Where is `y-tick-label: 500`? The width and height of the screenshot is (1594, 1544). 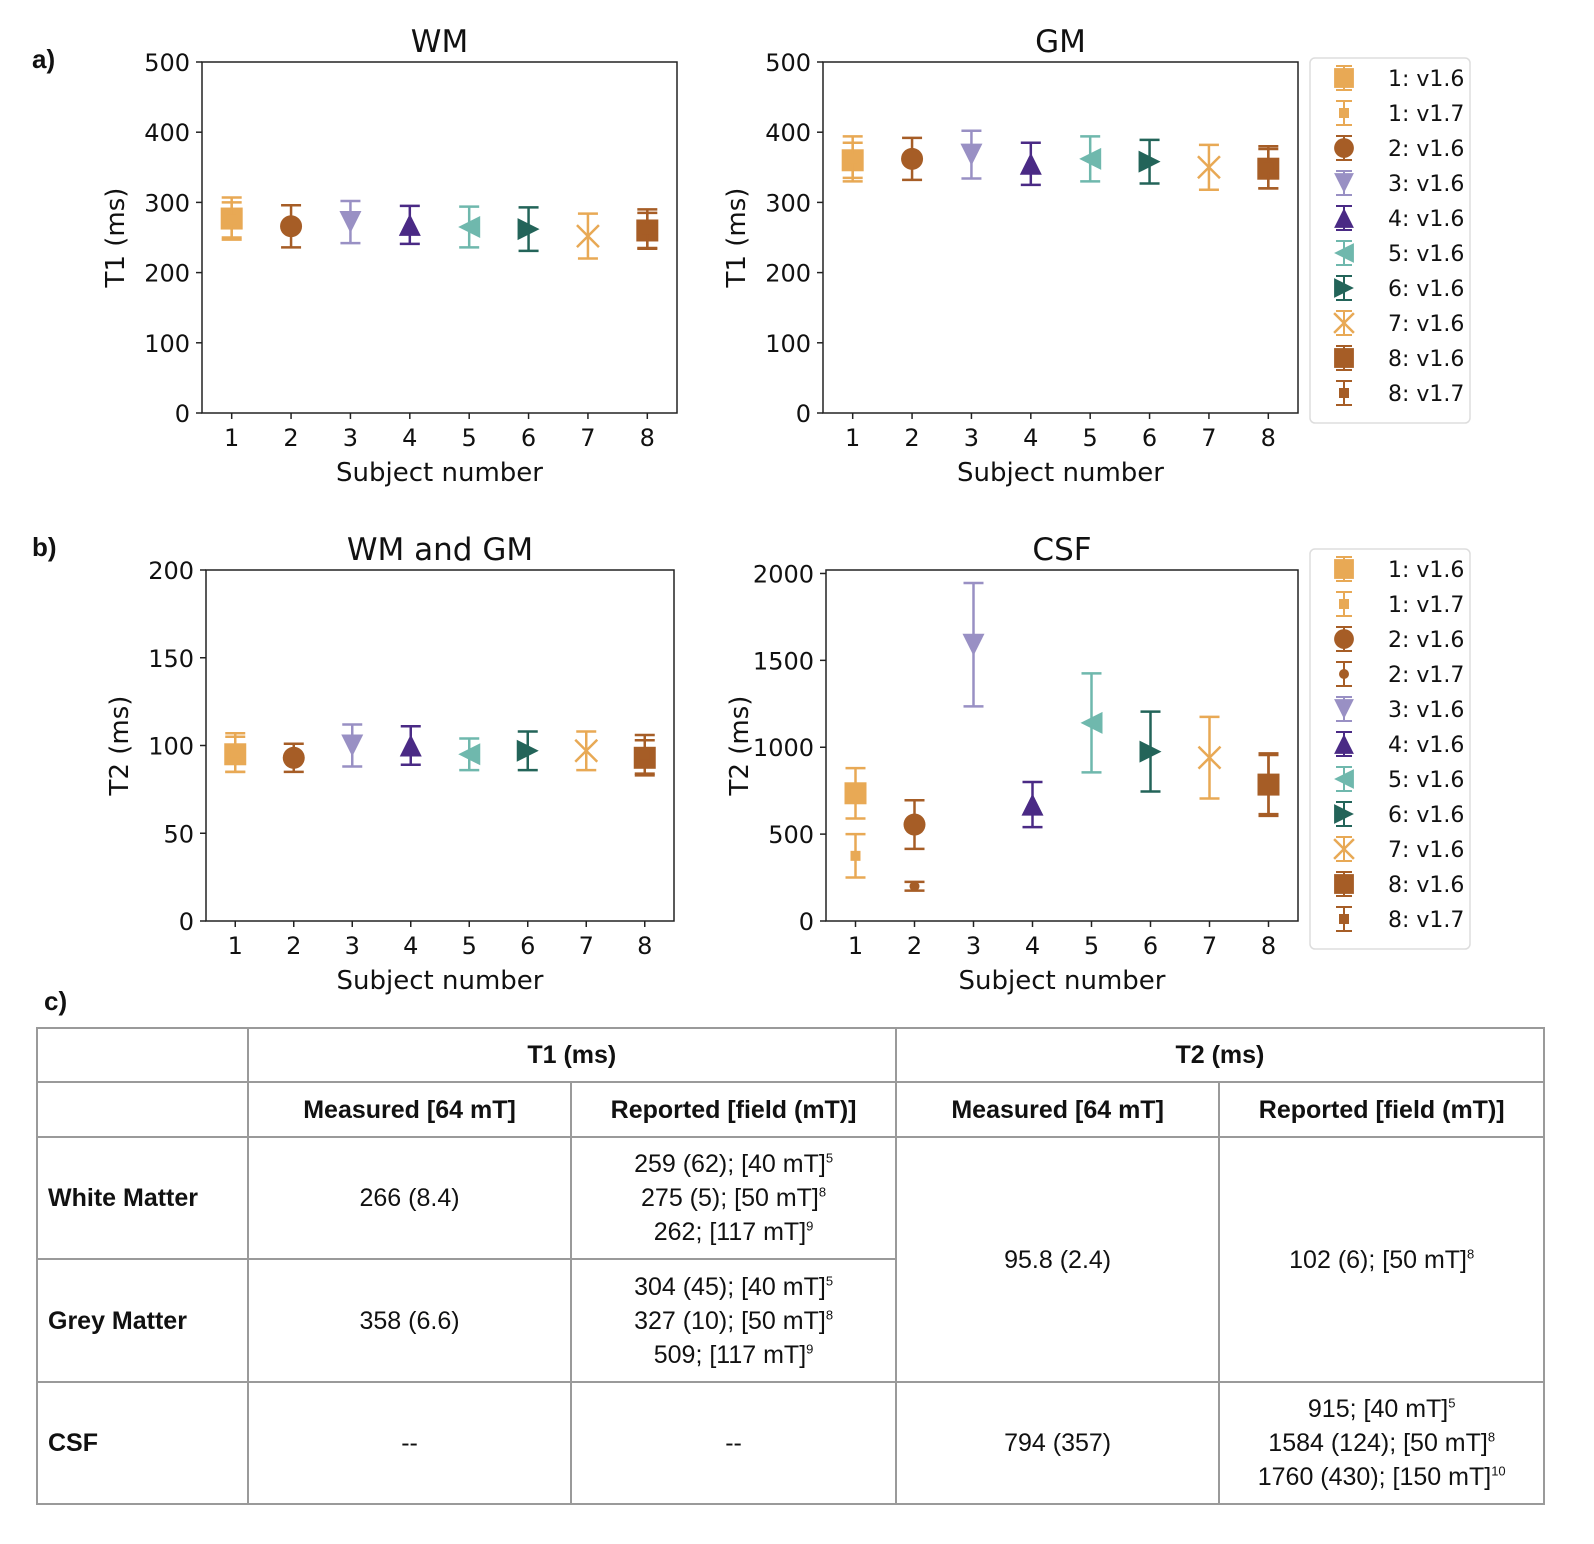 y-tick-label: 500 is located at coordinates (788, 63).